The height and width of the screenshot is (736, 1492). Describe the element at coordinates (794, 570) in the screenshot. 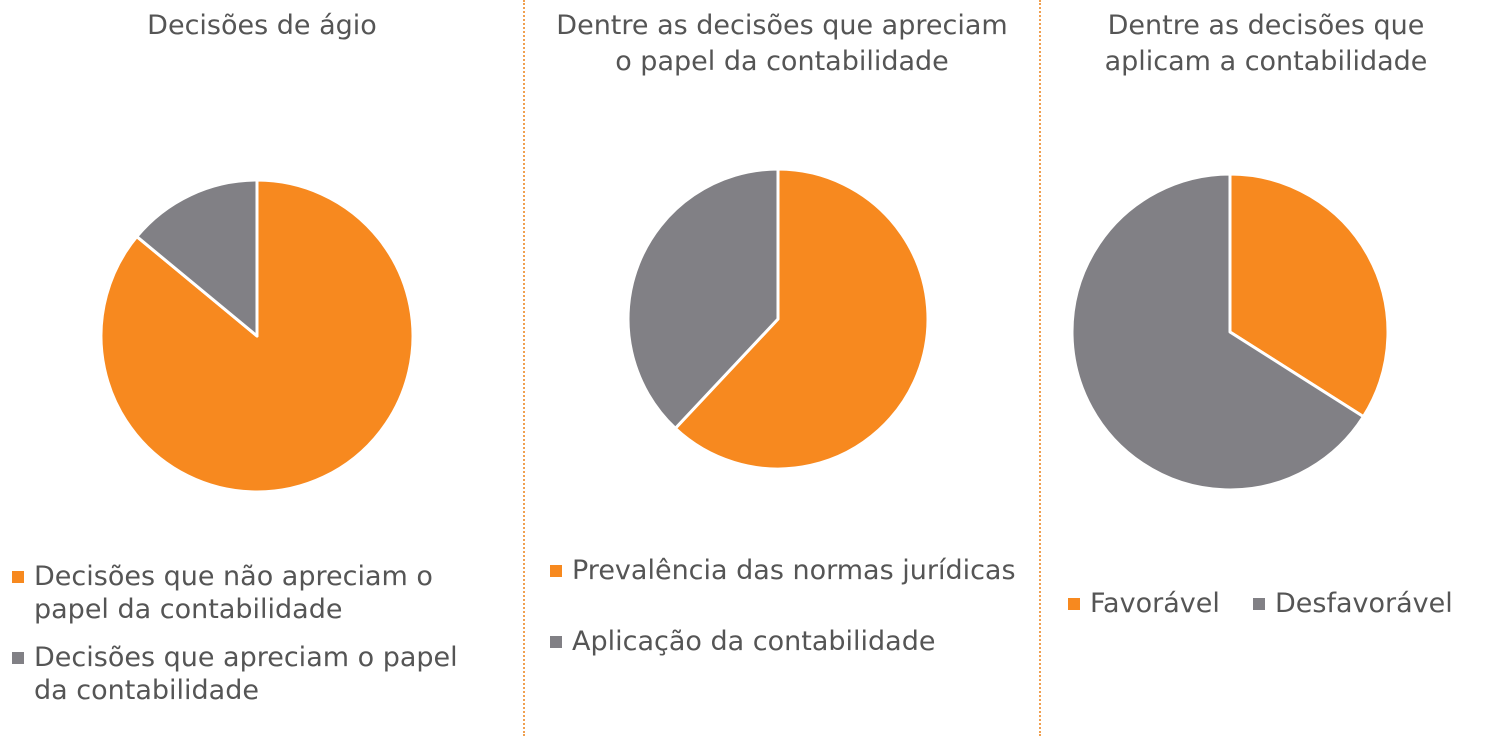

I see `legend-label: Prevalência das normas jurídicas` at that location.